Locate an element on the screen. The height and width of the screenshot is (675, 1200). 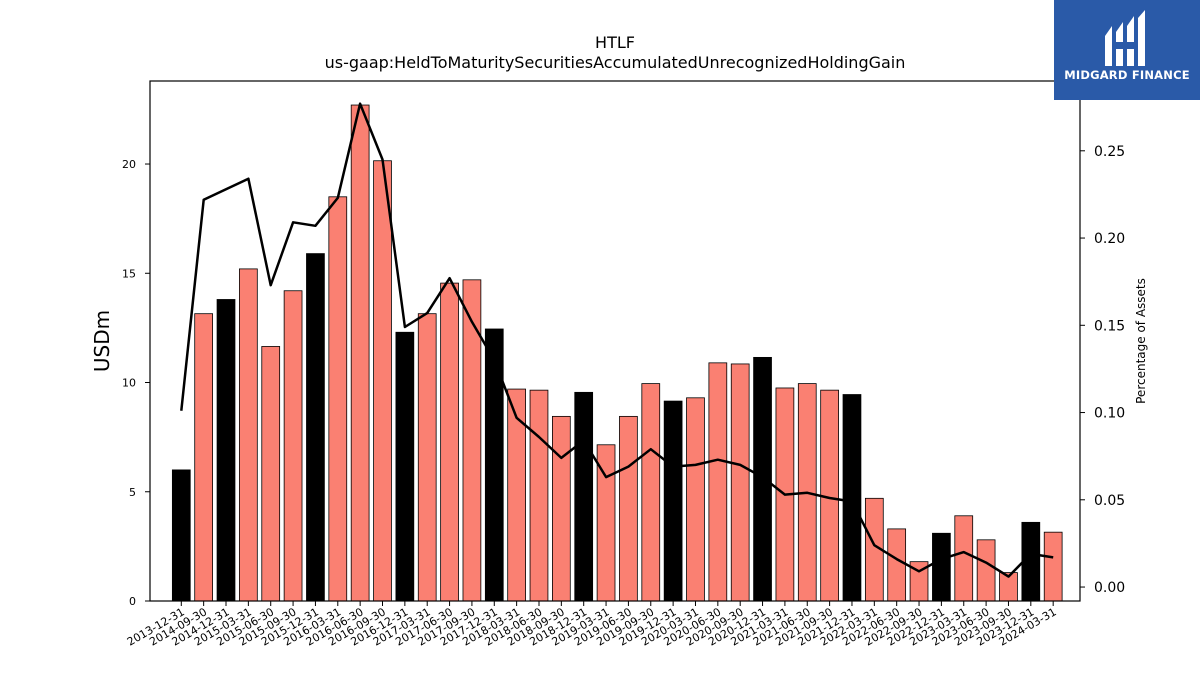
y2-axis-label: Percentage of Assets is located at coordinates (1141, 341).